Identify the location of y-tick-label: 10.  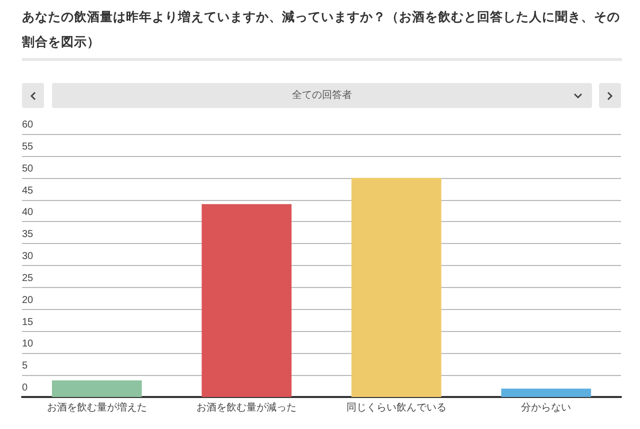
(28, 344).